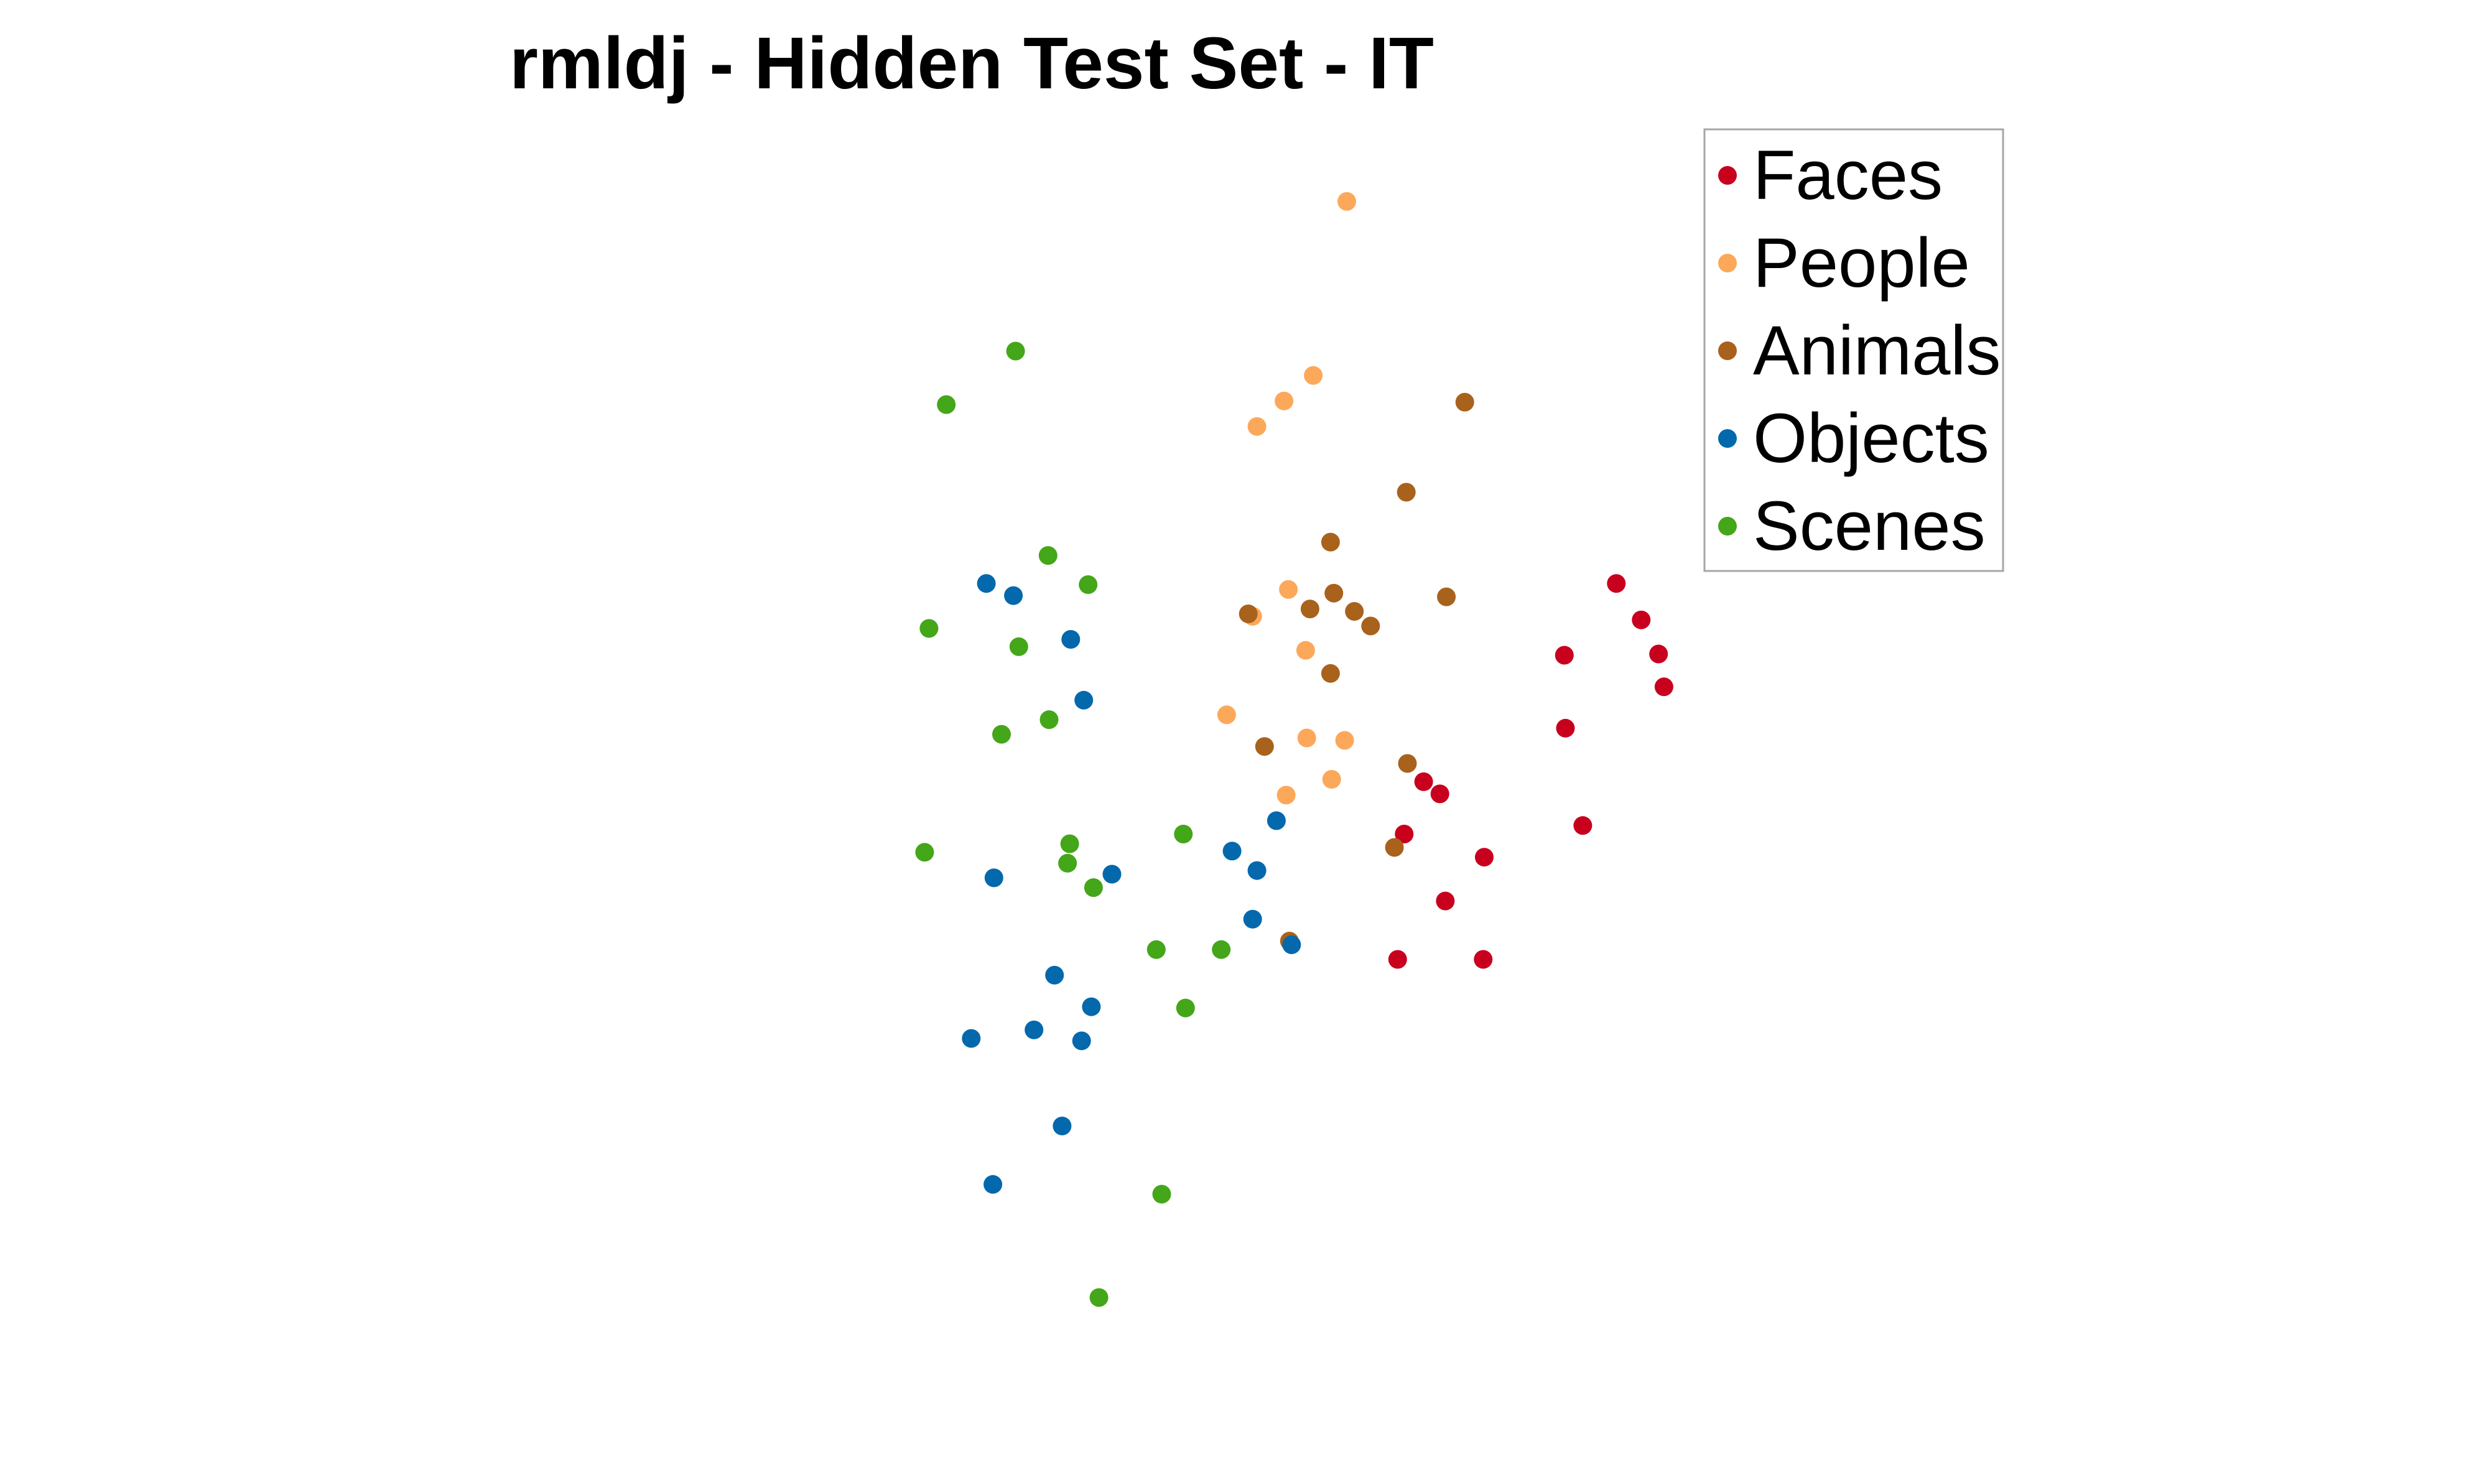  What do you see at coordinates (1727, 439) in the screenshot?
I see `legend-marker-objects` at bounding box center [1727, 439].